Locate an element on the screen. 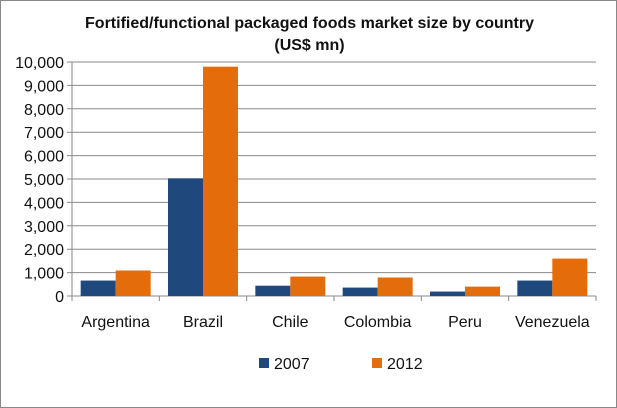  bar-2012-colombia is located at coordinates (395, 286).